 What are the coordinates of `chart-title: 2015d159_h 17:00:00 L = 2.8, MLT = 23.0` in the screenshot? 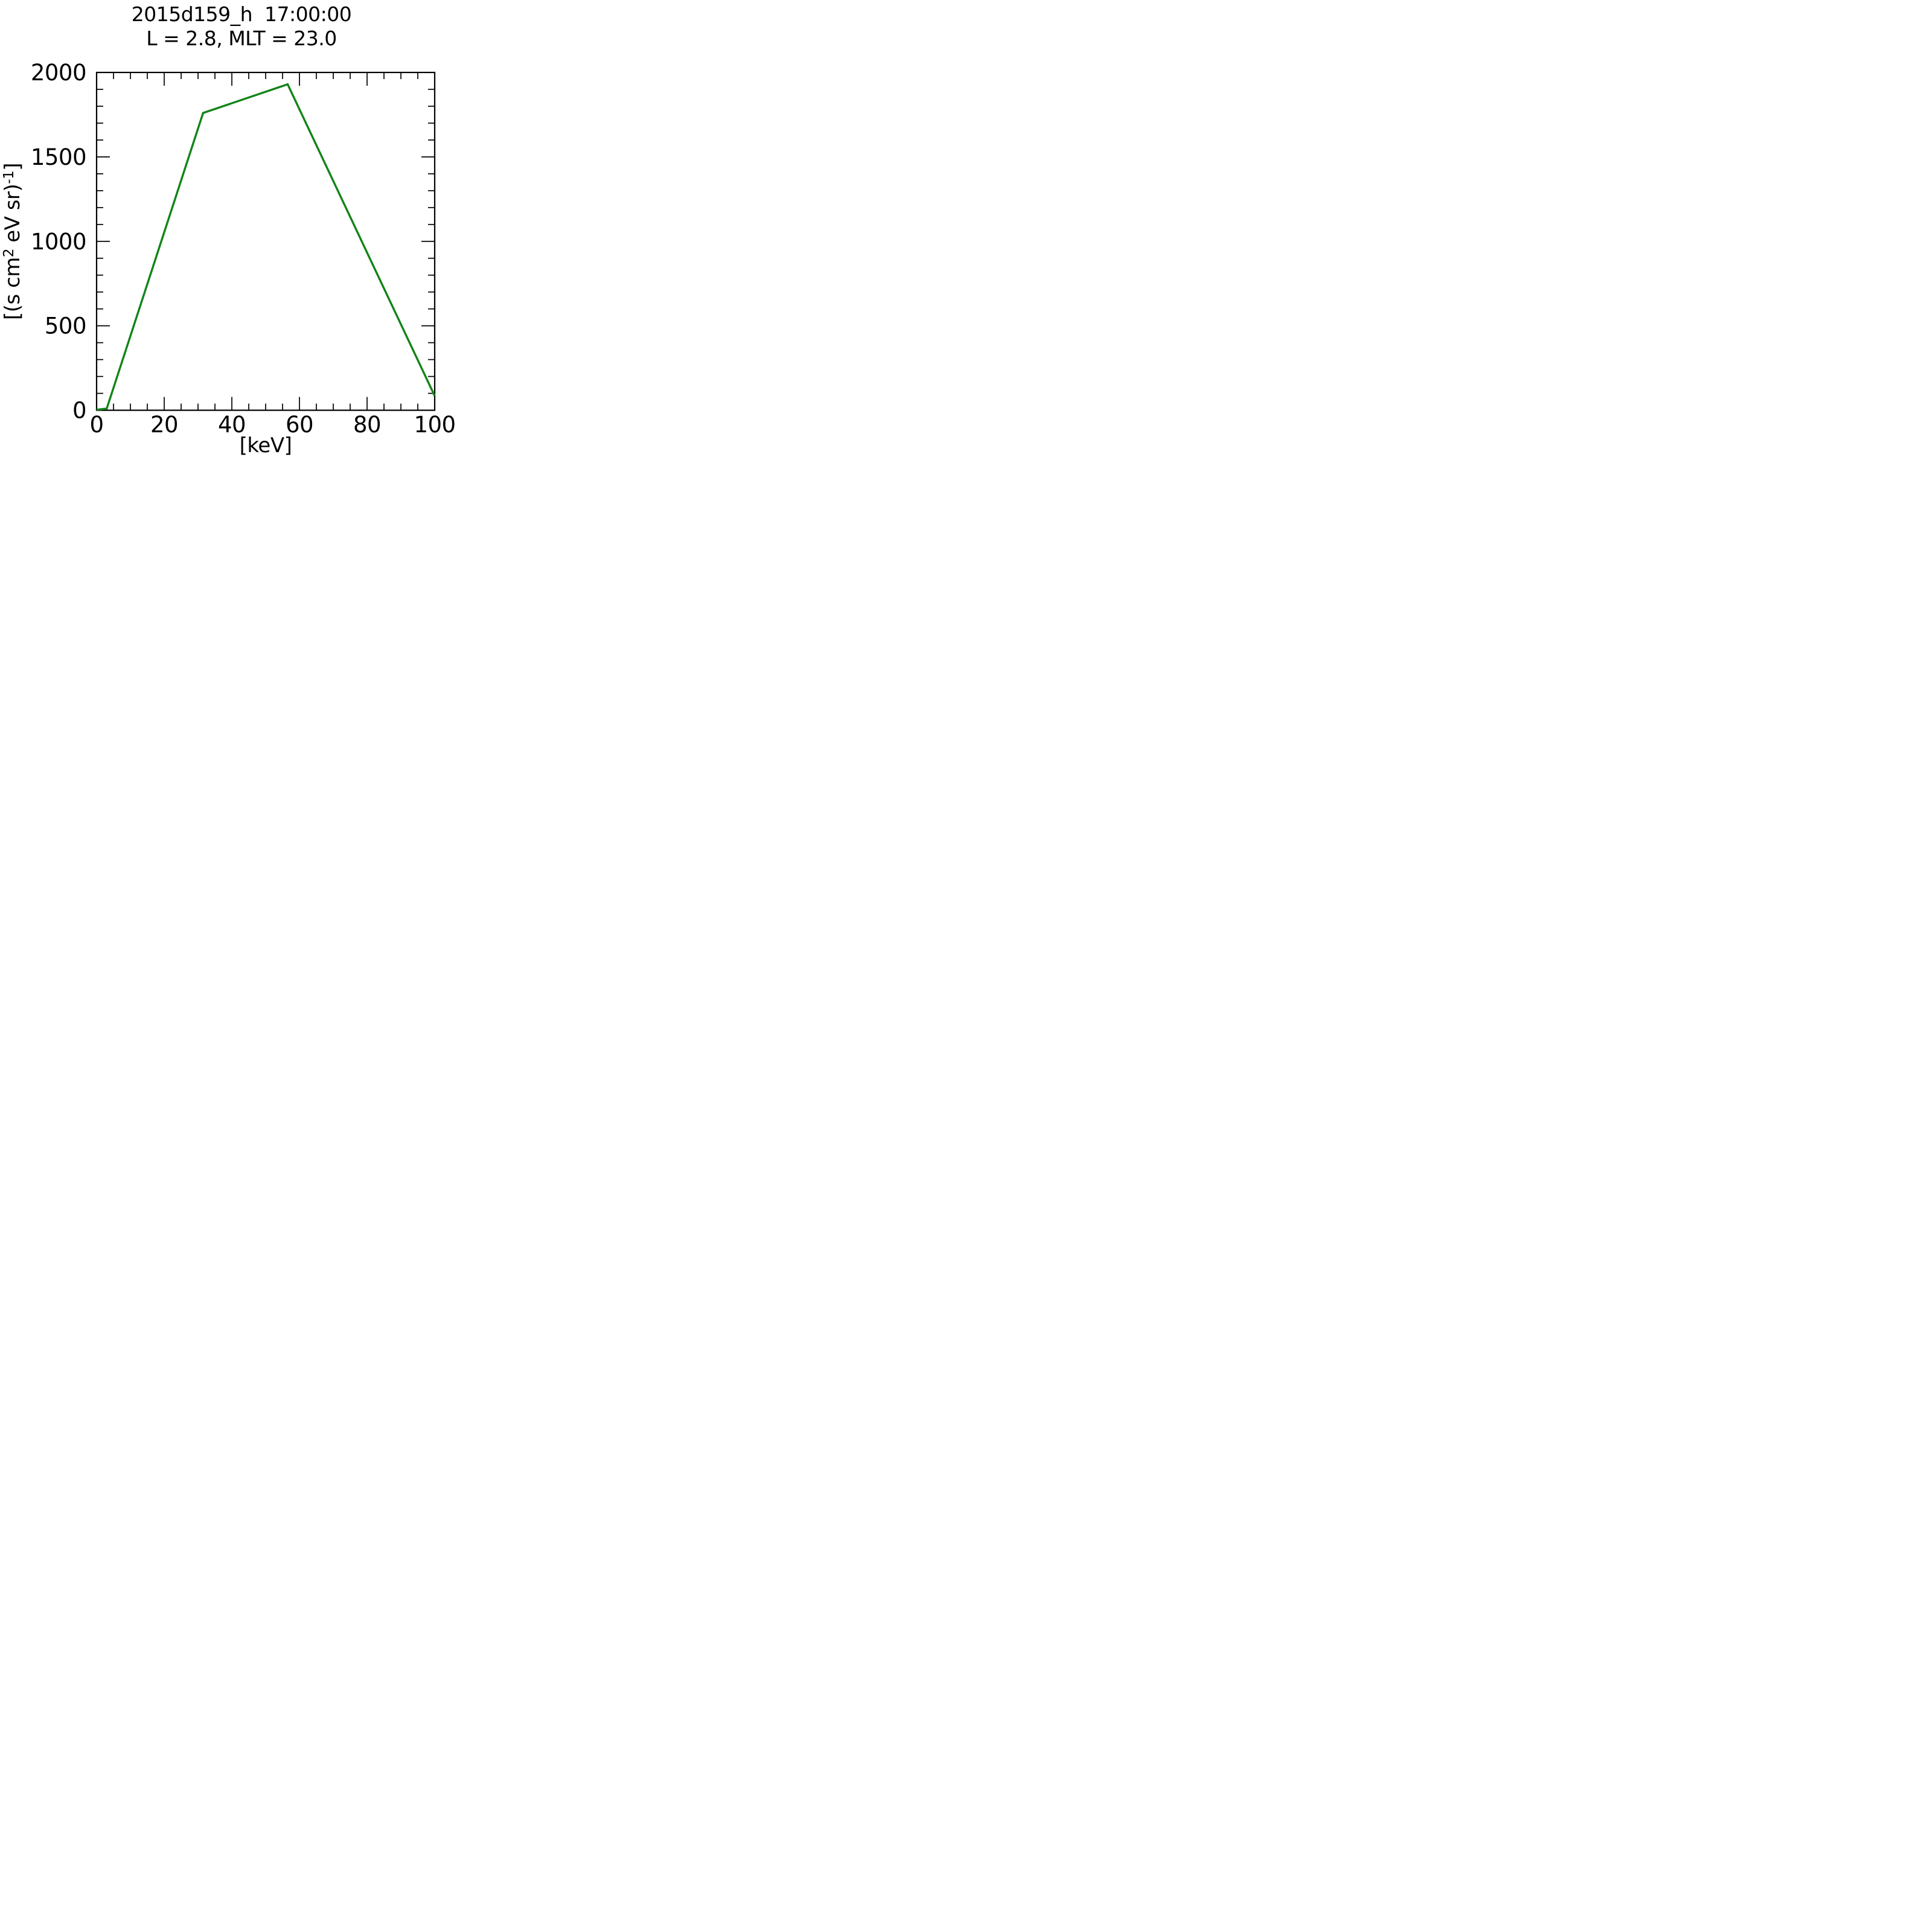 It's located at (241, 27).